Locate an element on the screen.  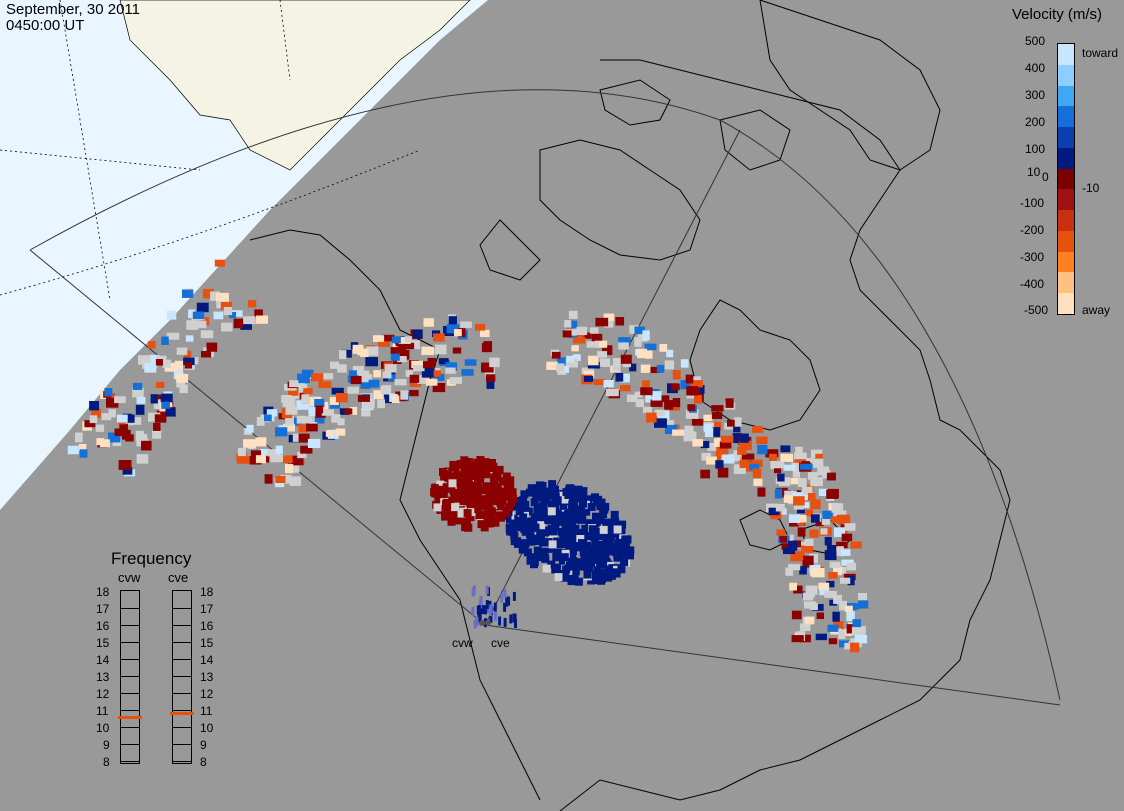
away-label: away is located at coordinates (1096, 310).